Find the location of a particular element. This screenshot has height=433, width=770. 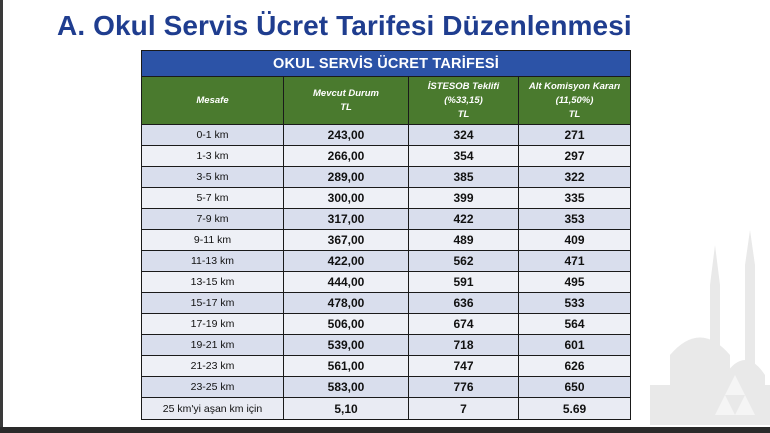

column-header-0: Mesafe is located at coordinates (212, 100).